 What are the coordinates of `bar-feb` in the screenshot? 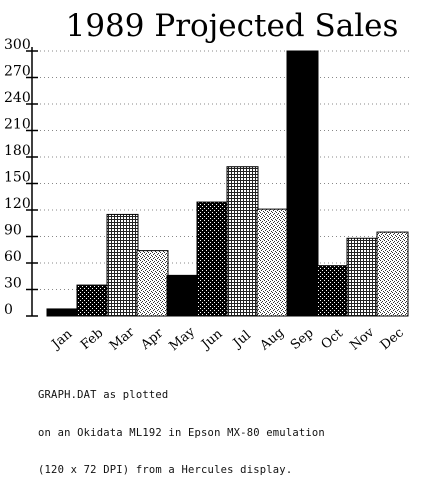 It's located at (92, 300).